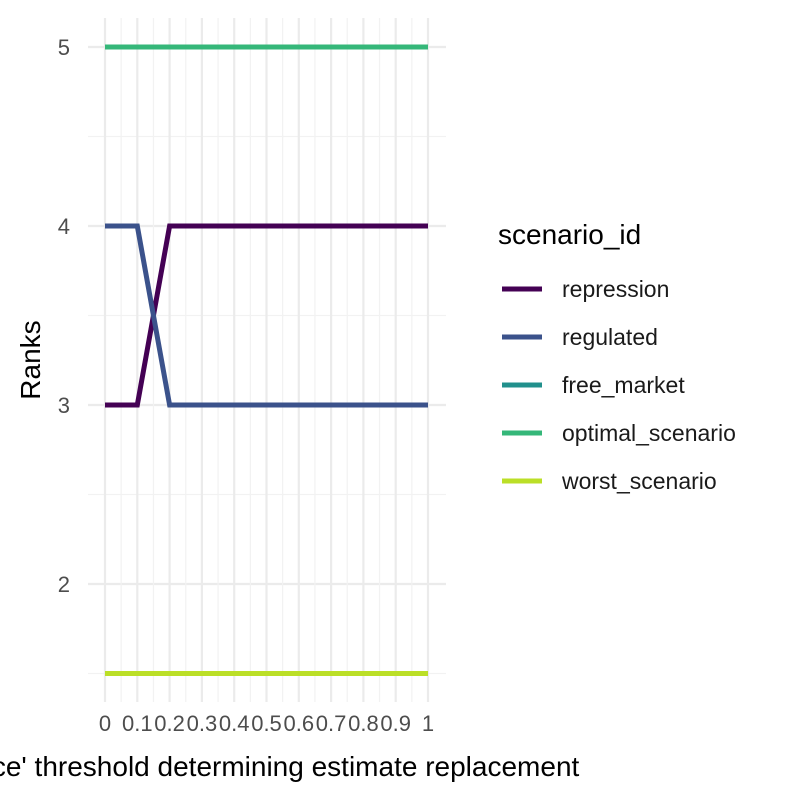  I want to click on legend-label-regulated: regulated, so click(610, 337).